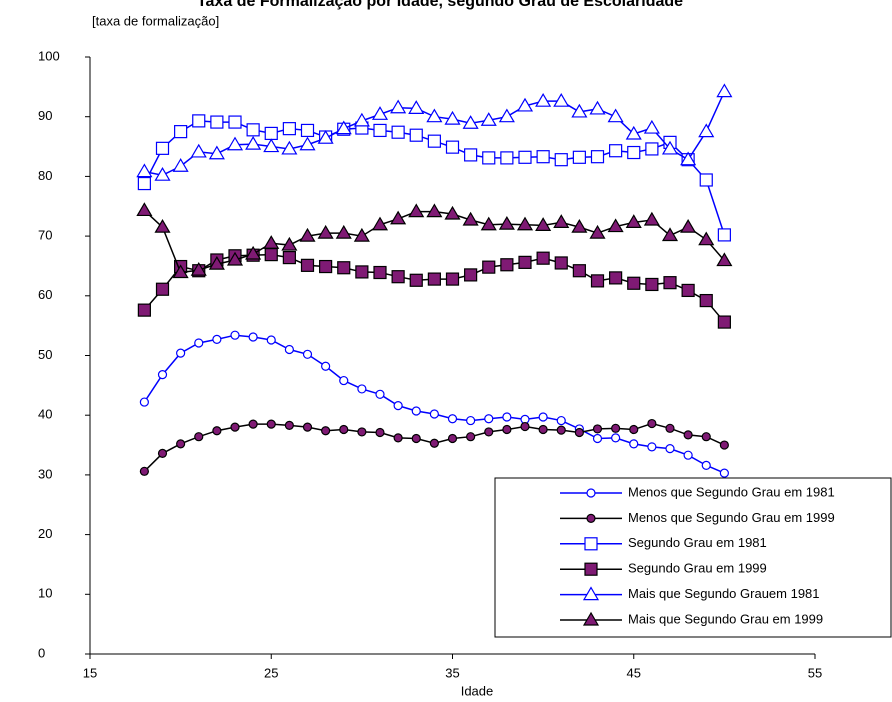  I want to click on y-tick-label: 20, so click(45, 533).